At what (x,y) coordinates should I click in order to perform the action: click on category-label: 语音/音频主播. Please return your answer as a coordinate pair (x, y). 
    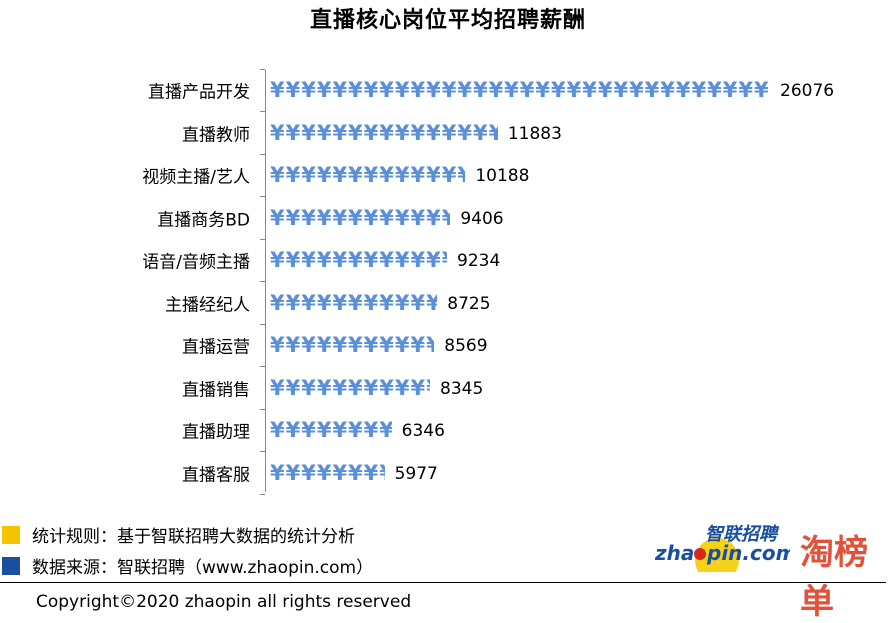
    Looking at the image, I should click on (196, 262).